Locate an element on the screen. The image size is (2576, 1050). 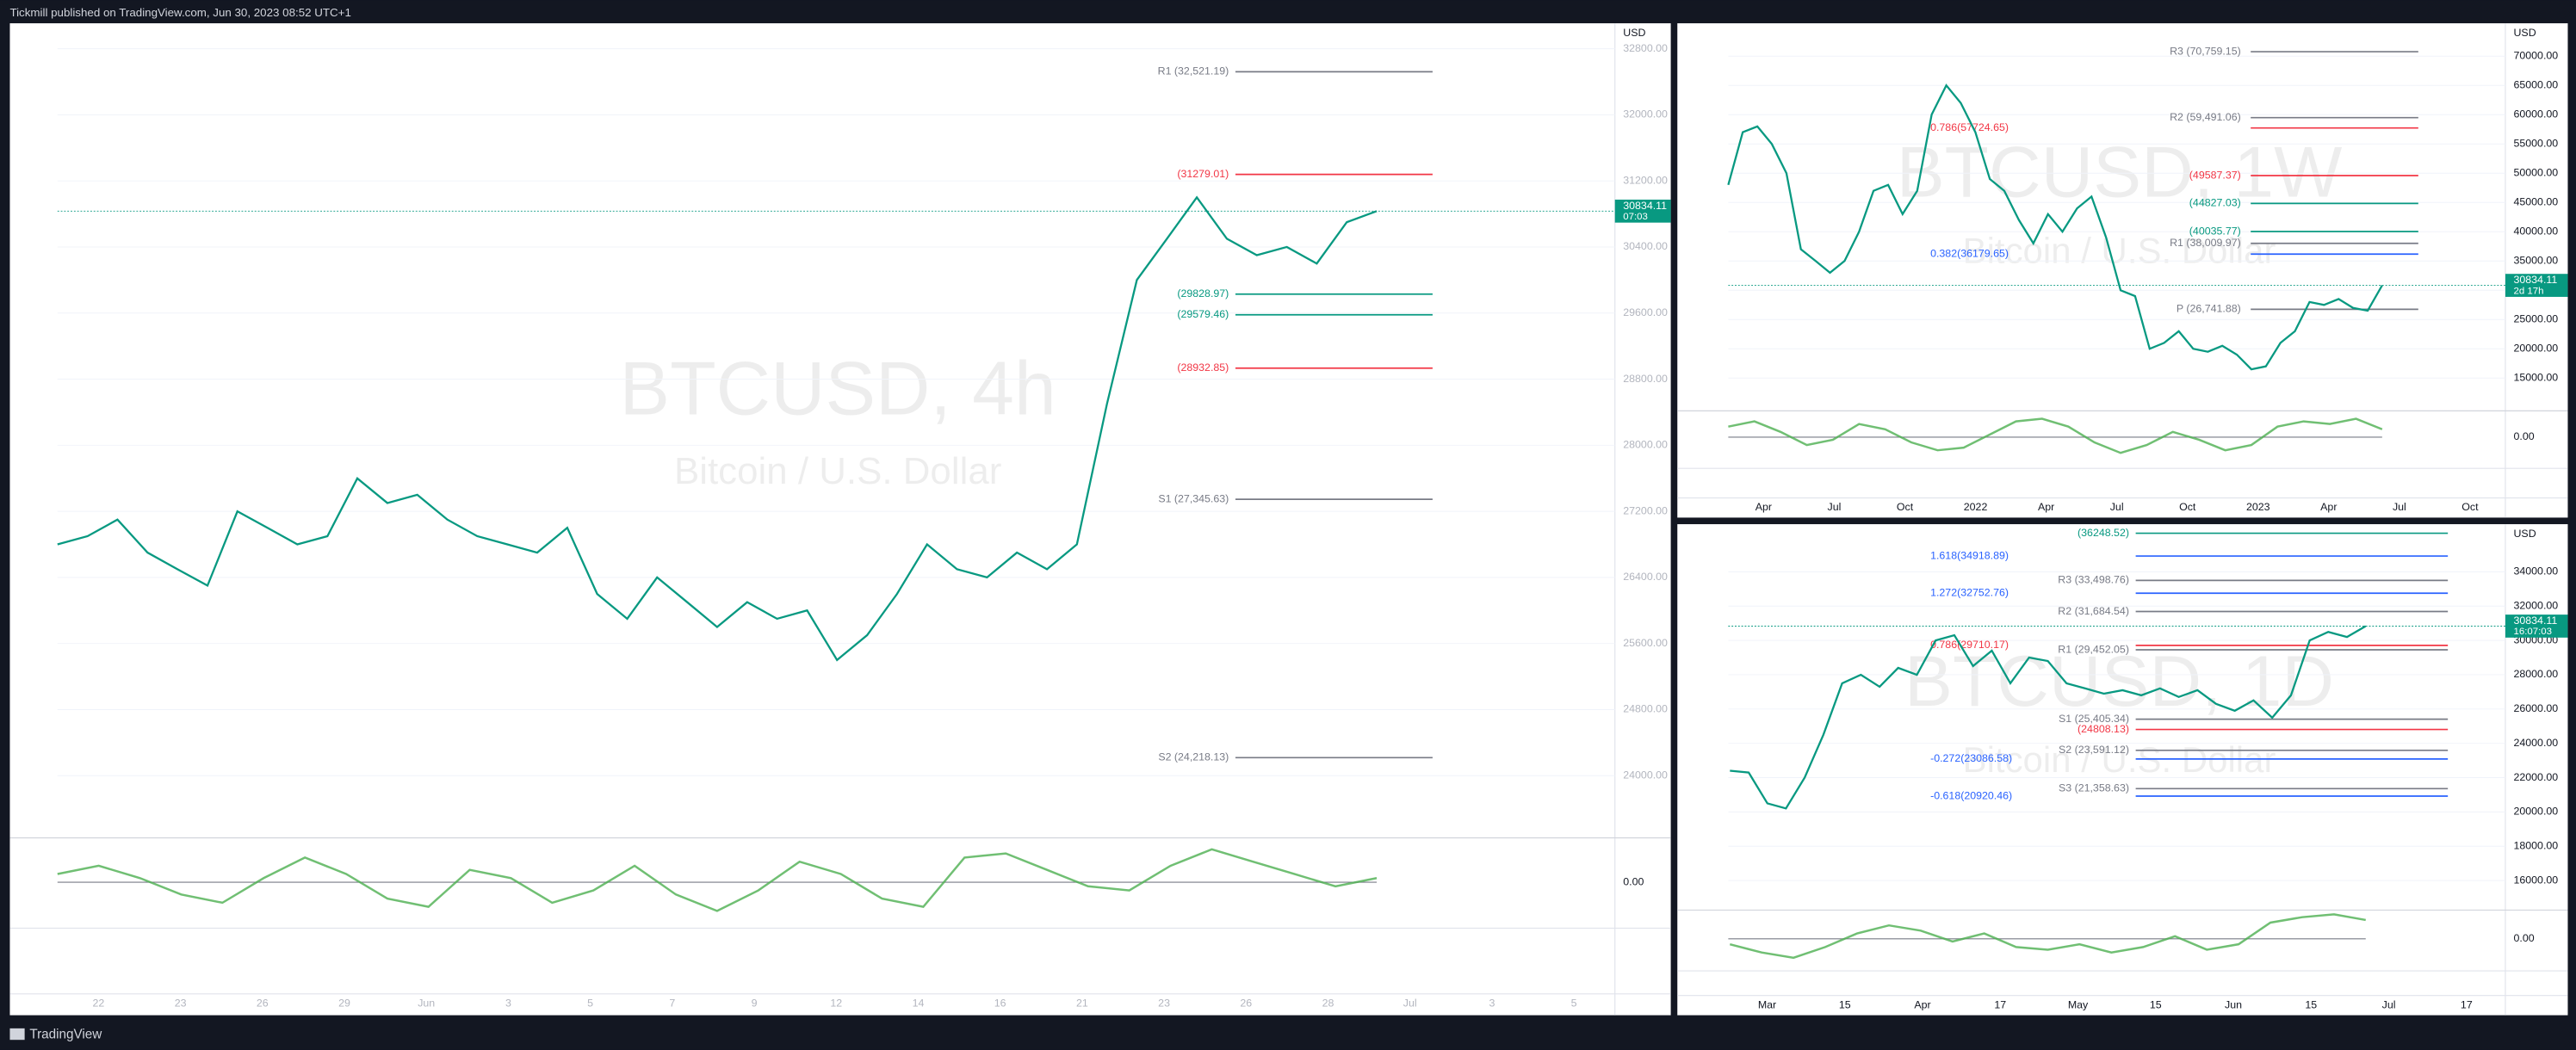
level-label: (36248.52) is located at coordinates (2103, 533).